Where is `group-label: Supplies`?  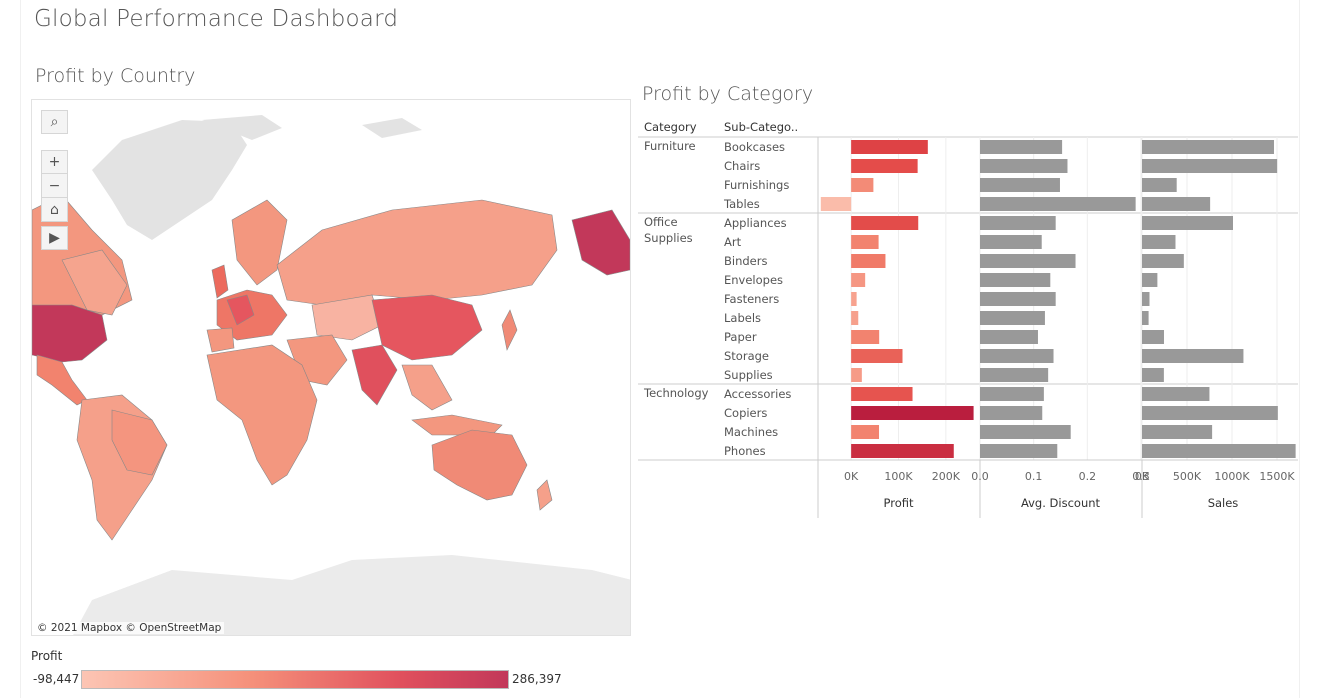
group-label: Supplies is located at coordinates (668, 238).